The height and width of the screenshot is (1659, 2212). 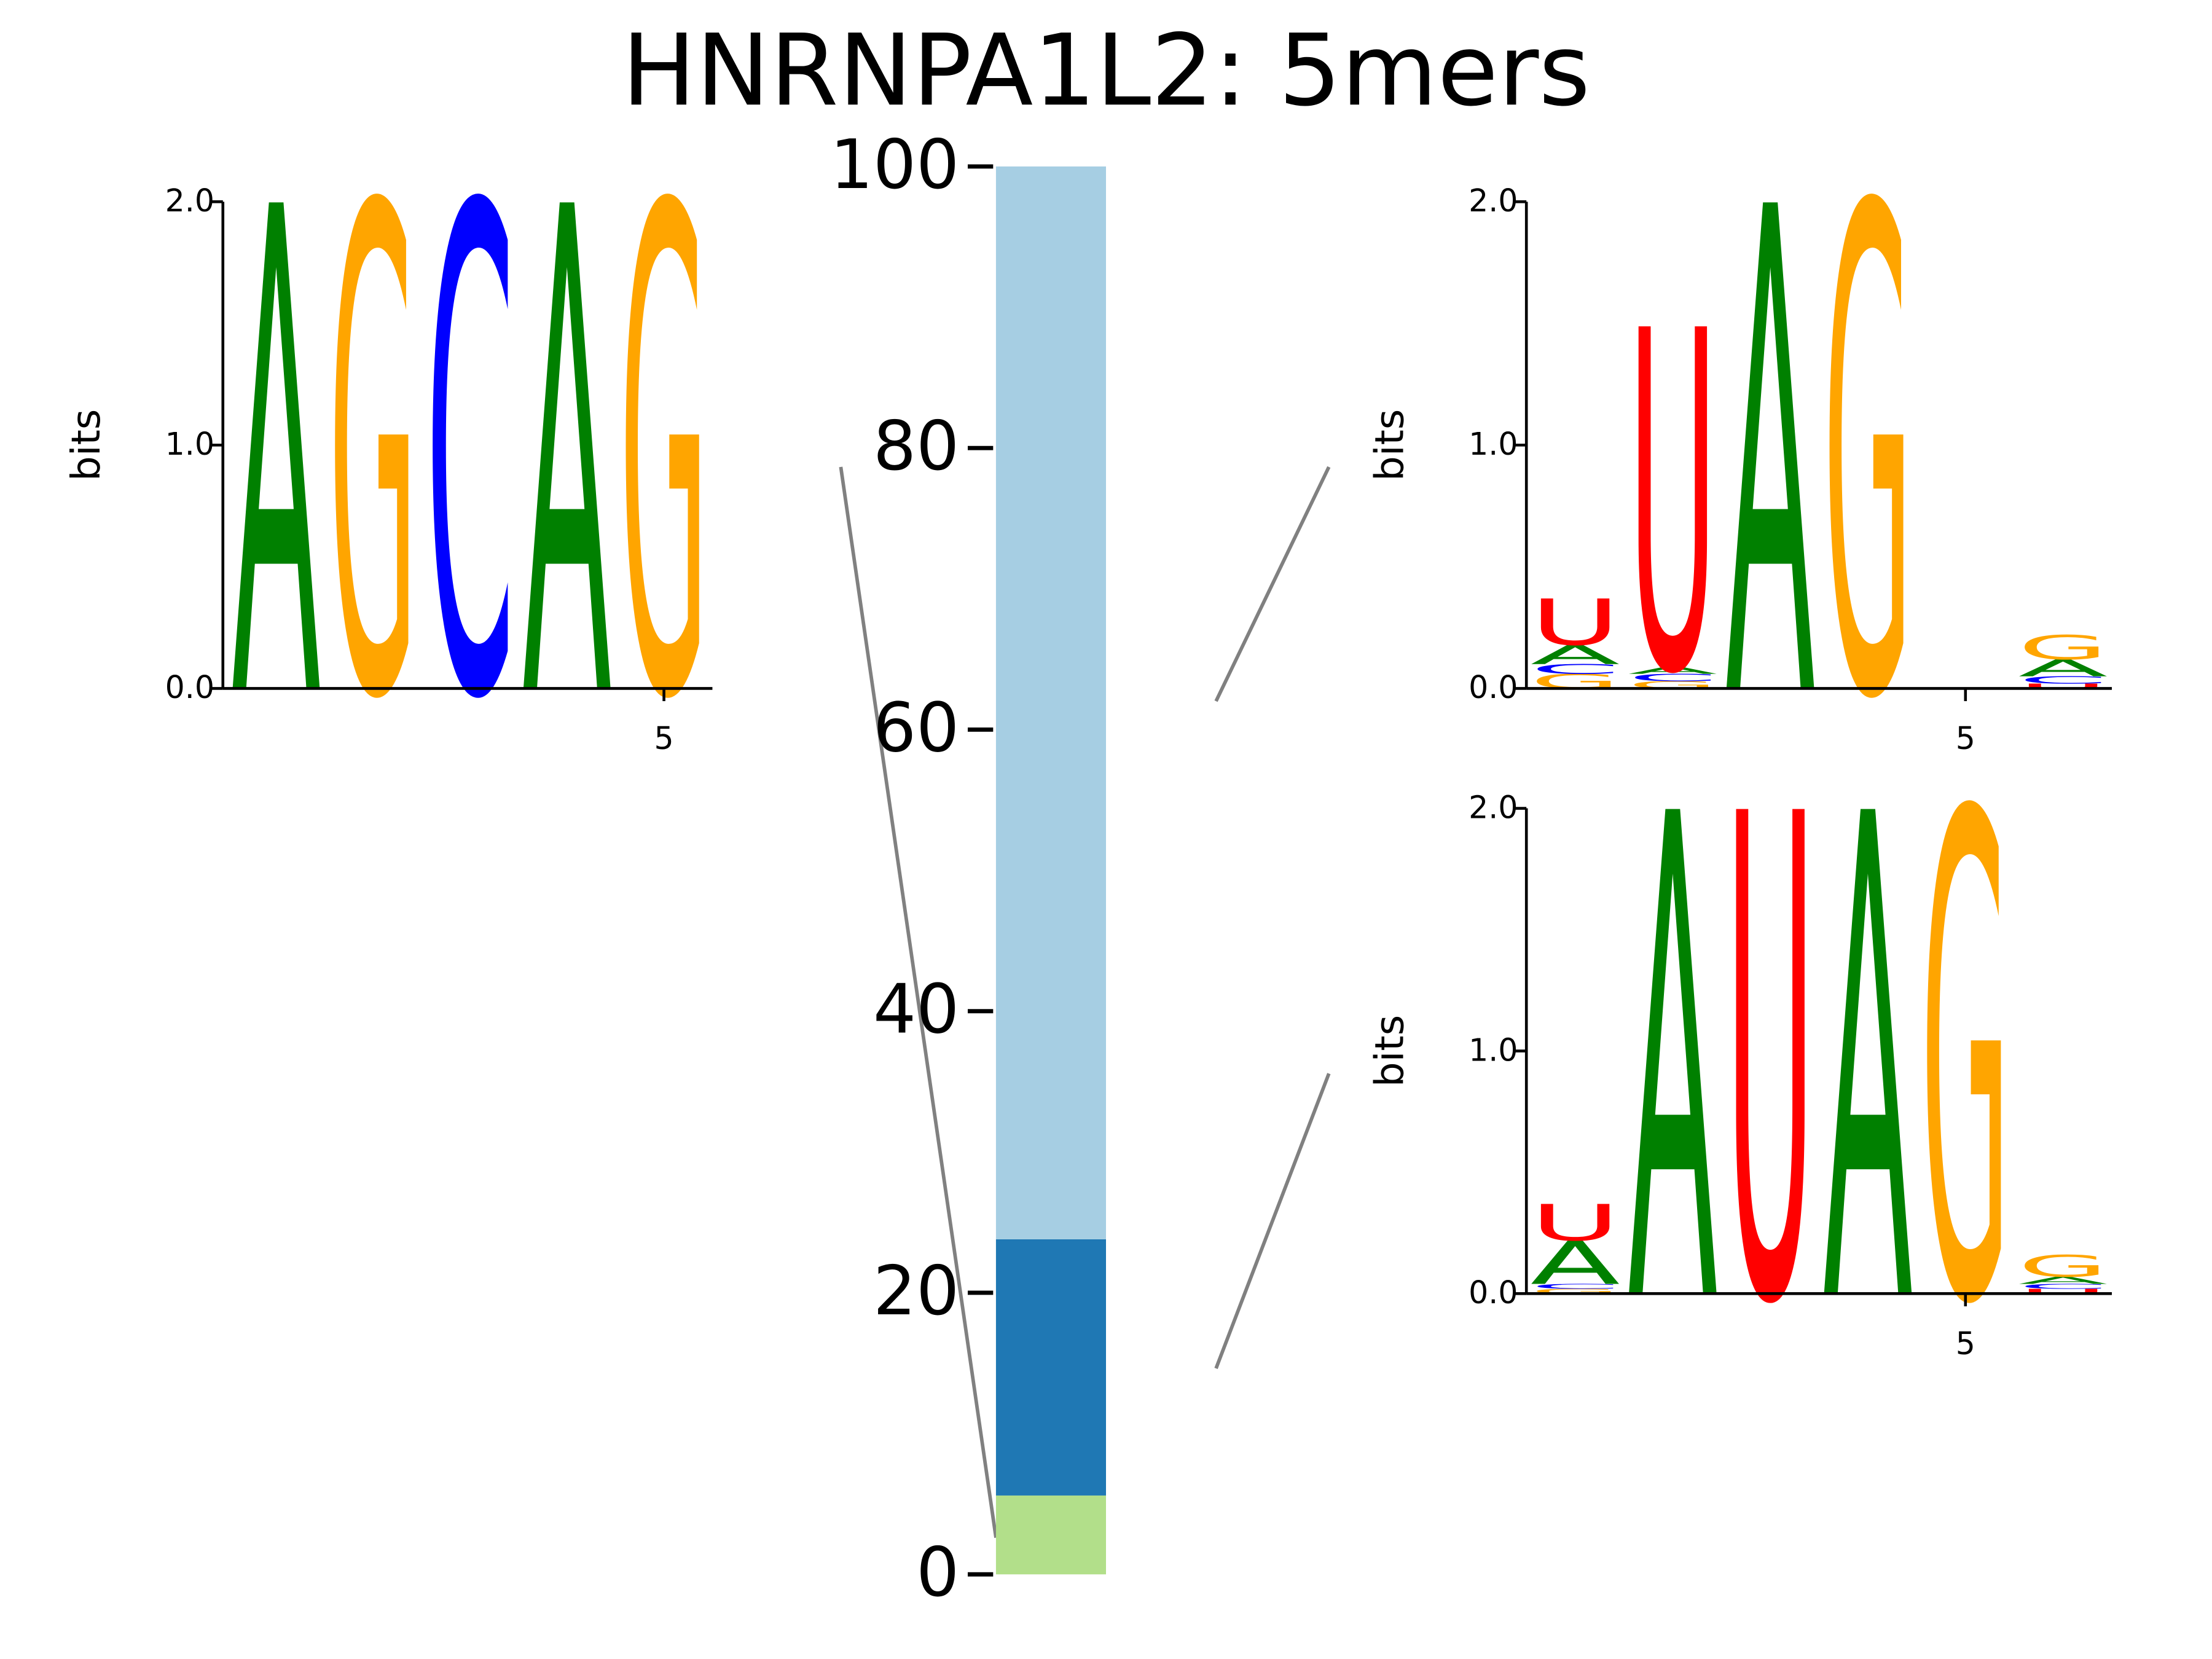 What do you see at coordinates (937, 1572) in the screenshot?
I see `y-tick-label: 0` at bounding box center [937, 1572].